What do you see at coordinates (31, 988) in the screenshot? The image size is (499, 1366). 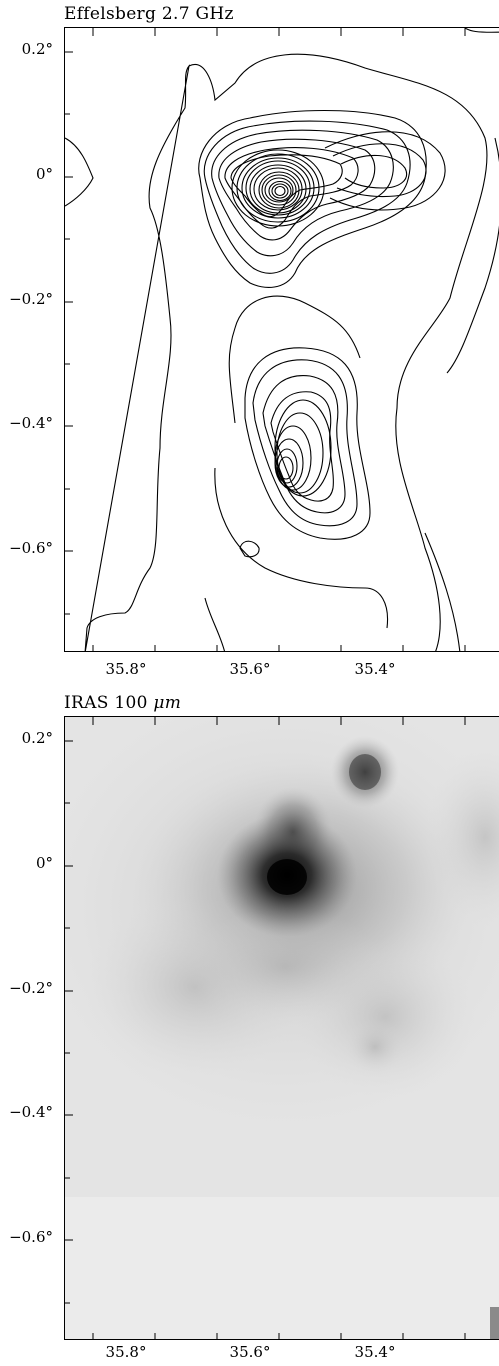 I see `iras-y-tick-label: −0.2°` at bounding box center [31, 988].